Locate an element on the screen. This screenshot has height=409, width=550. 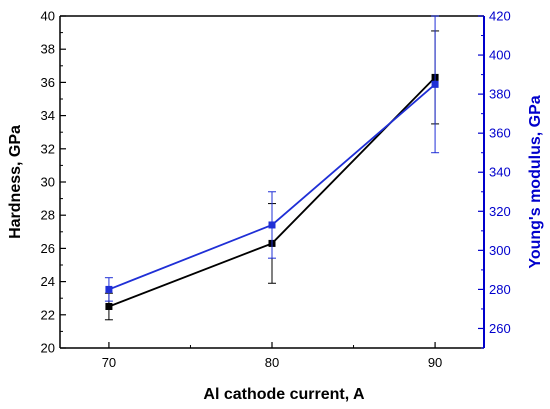
x-tick-label: 70 is located at coordinates (109, 362).